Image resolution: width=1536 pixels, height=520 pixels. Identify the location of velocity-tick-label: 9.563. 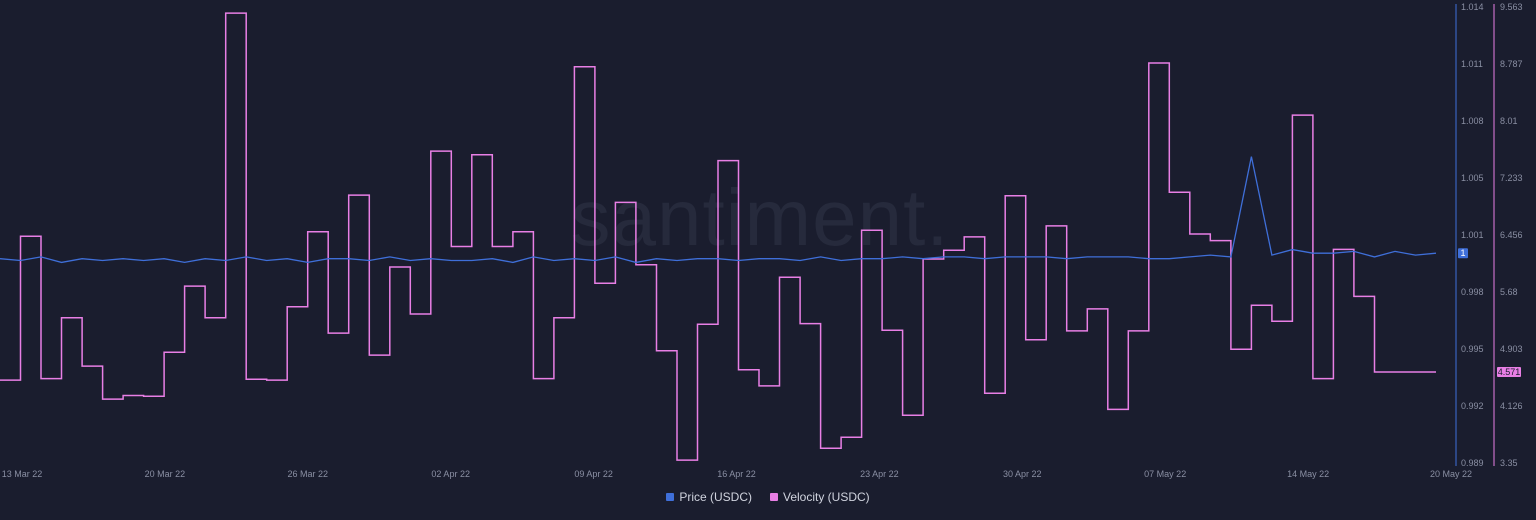
(1511, 7).